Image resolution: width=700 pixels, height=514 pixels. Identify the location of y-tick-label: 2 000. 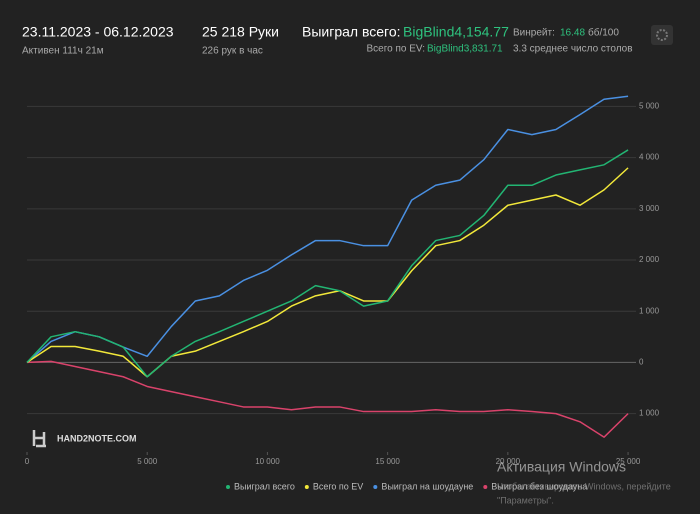
(649, 259).